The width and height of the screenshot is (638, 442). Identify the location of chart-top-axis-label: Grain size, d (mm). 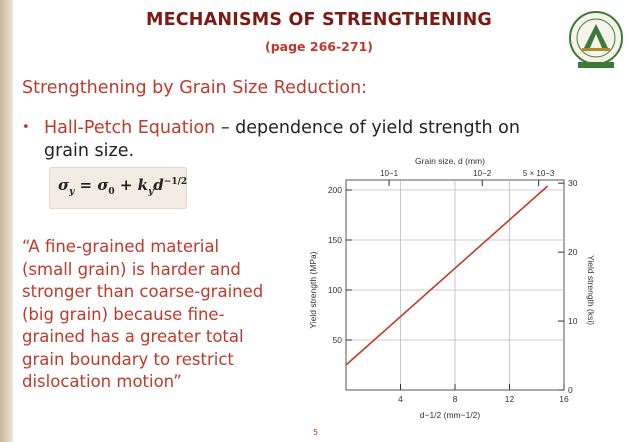
(450, 161).